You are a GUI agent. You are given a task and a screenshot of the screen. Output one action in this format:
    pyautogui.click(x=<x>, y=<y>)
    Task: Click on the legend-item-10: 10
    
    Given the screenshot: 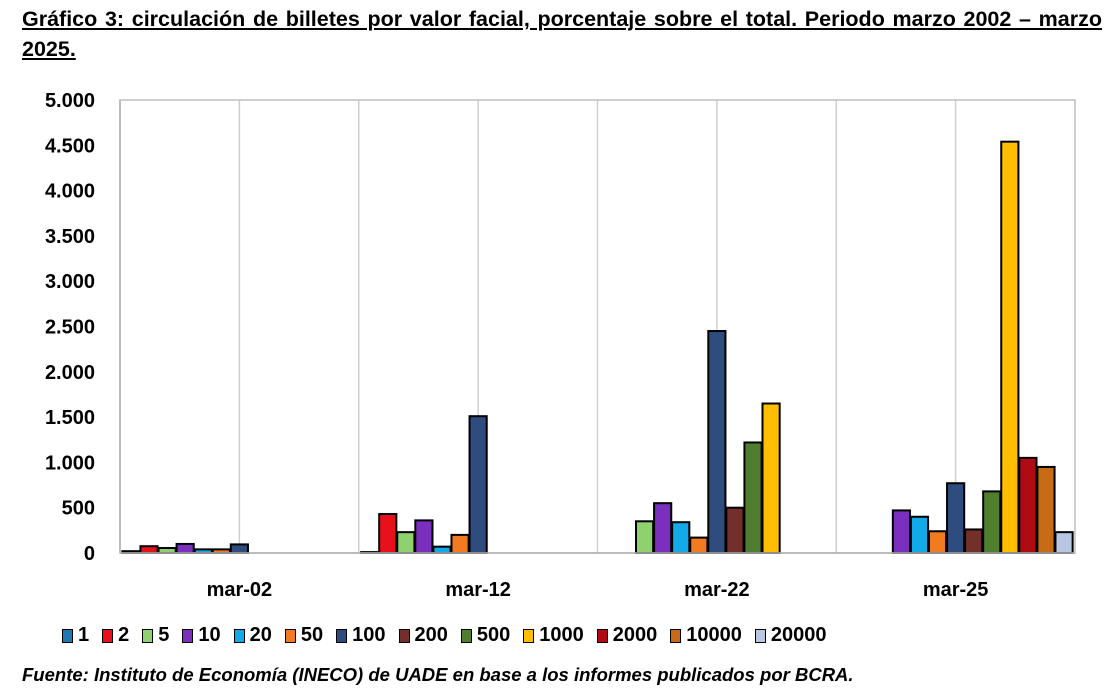 What is the action you would take?
    pyautogui.click(x=201, y=635)
    